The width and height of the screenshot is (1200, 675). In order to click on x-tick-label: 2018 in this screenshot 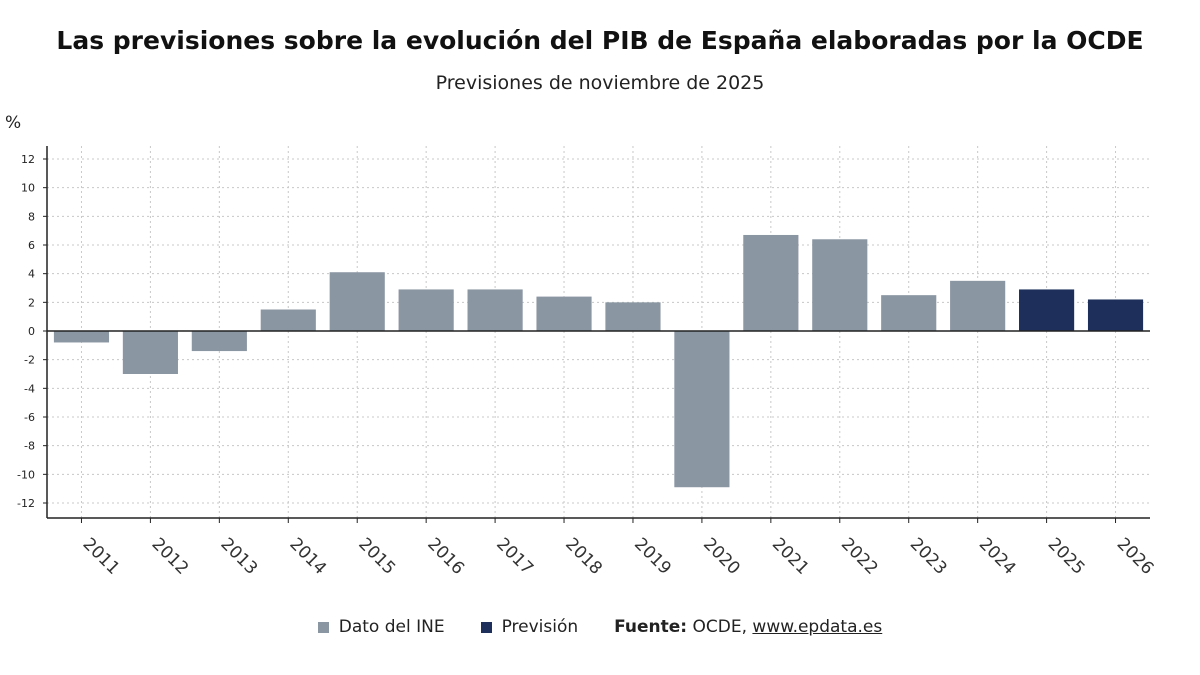, I will do `click(583, 556)`.